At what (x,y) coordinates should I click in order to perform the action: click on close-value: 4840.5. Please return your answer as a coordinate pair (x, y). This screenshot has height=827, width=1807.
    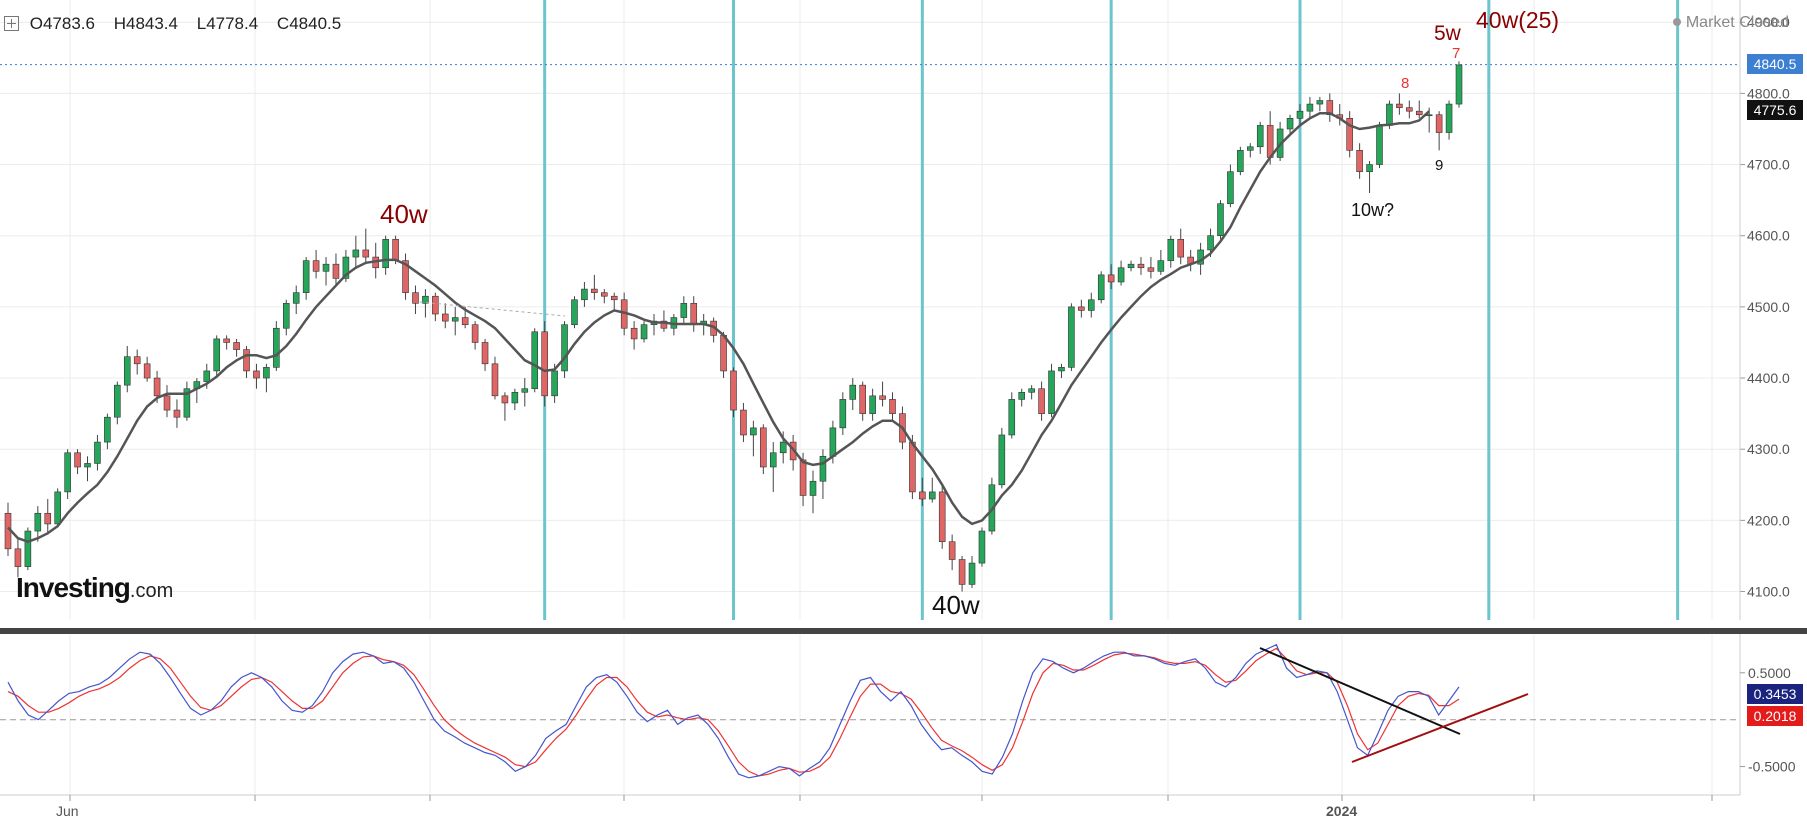
    Looking at the image, I should click on (315, 23).